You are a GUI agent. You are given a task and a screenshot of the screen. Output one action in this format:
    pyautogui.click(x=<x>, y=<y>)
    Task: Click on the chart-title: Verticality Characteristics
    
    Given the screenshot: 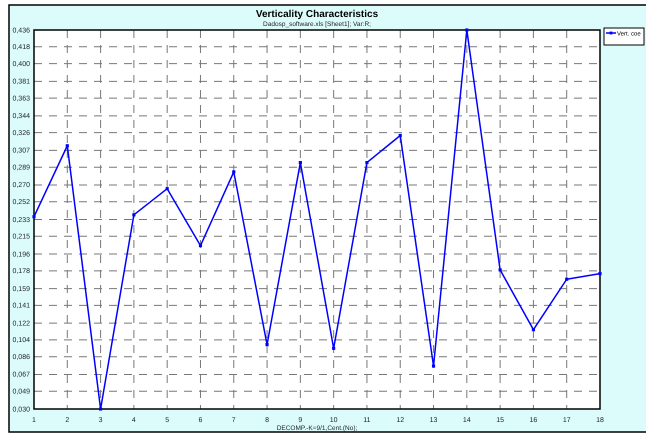 What is the action you would take?
    pyautogui.click(x=317, y=14)
    